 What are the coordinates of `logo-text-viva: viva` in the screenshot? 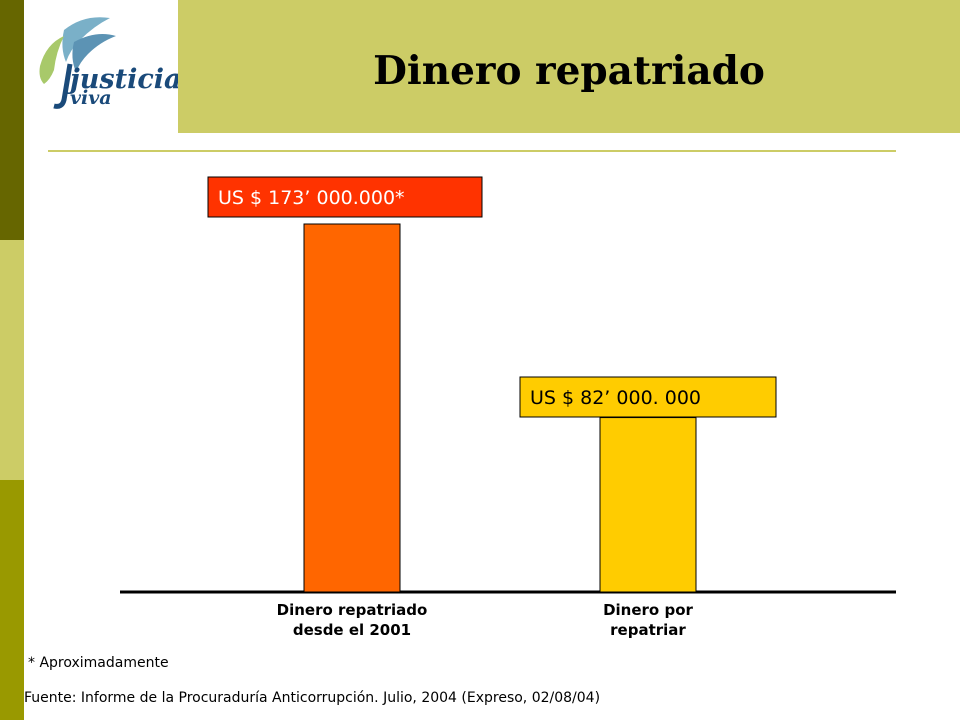 It's located at (91, 98).